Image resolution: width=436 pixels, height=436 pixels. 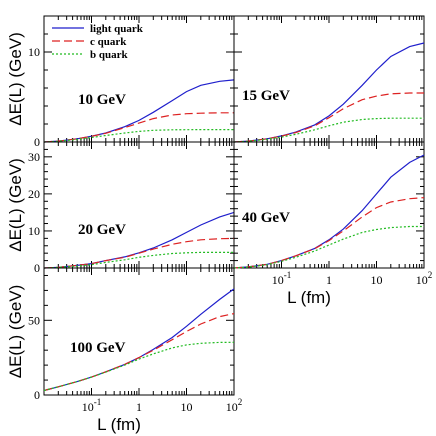 What do you see at coordinates (266, 218) in the screenshot?
I see `panel-label: 40 GeV` at bounding box center [266, 218].